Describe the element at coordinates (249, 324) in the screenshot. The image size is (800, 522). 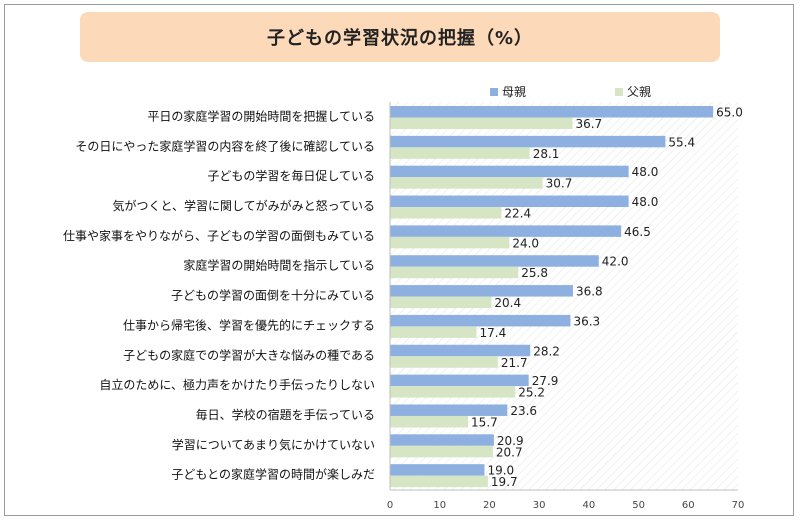
I see `category-label: 仕事から帰宅後、学習を優先的にチェックする` at that location.